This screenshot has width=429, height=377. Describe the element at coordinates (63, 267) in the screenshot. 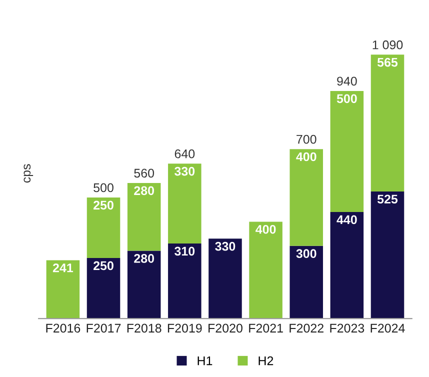

I see `data-label: 241` at that location.